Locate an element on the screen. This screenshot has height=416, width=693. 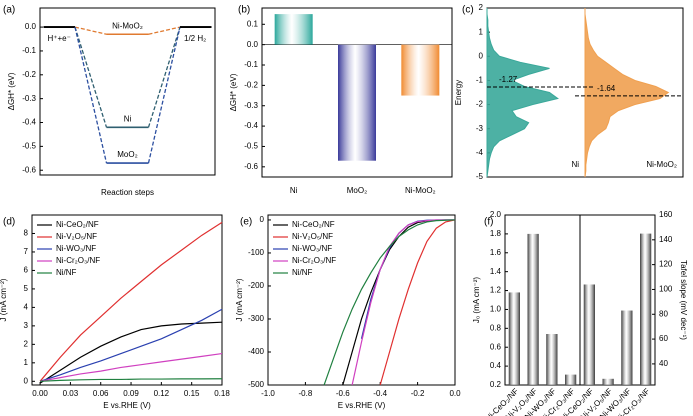
axis-title: J₀ (mA cm⁻²) is located at coordinates (476, 300).